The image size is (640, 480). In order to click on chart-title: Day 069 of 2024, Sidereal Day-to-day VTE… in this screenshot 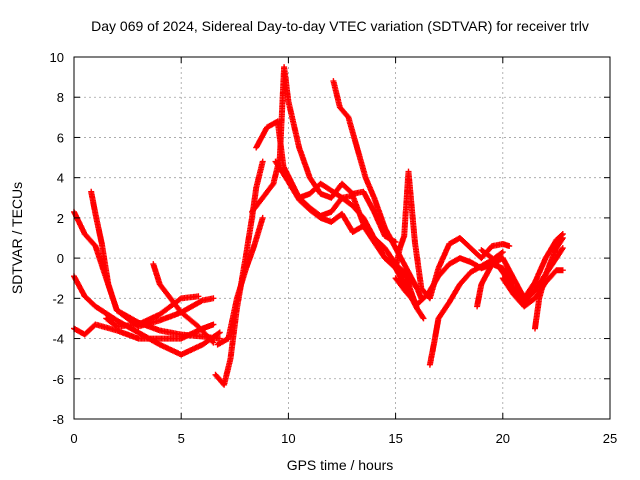, I will do `click(340, 26)`.